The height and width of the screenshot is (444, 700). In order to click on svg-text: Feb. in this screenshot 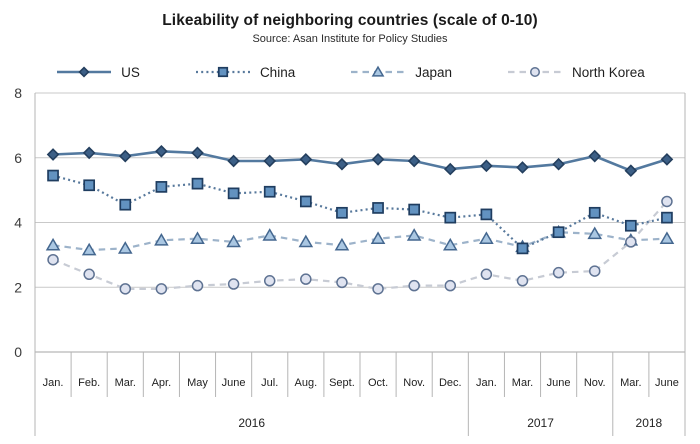, I will do `click(89, 383)`.